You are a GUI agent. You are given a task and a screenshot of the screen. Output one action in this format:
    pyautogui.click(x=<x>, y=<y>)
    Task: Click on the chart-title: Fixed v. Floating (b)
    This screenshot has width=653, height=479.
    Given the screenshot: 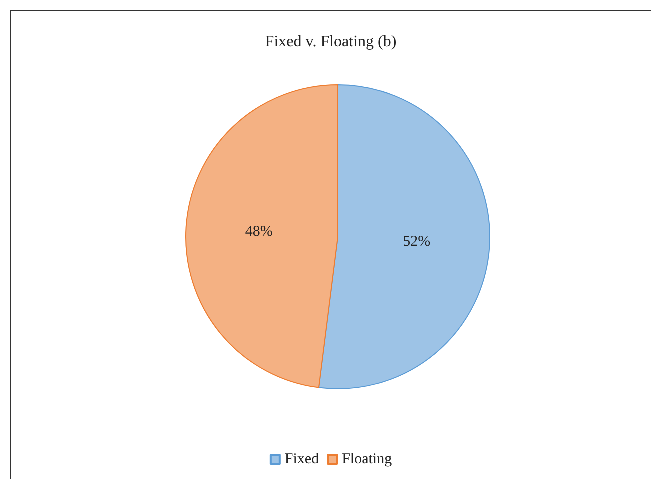 What is the action you would take?
    pyautogui.click(x=331, y=42)
    